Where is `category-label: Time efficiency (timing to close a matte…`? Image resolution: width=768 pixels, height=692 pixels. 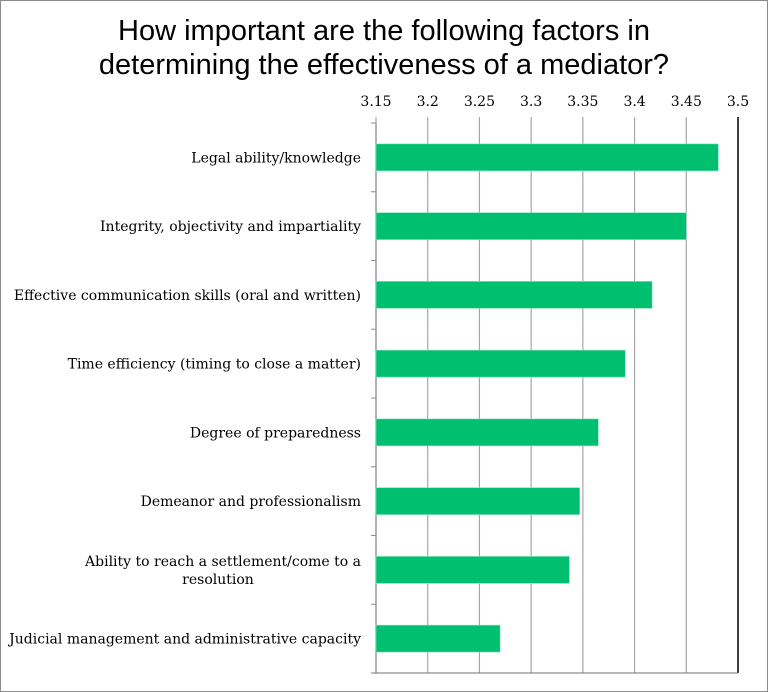
category-label: Time efficiency (timing to close a matte… is located at coordinates (214, 365).